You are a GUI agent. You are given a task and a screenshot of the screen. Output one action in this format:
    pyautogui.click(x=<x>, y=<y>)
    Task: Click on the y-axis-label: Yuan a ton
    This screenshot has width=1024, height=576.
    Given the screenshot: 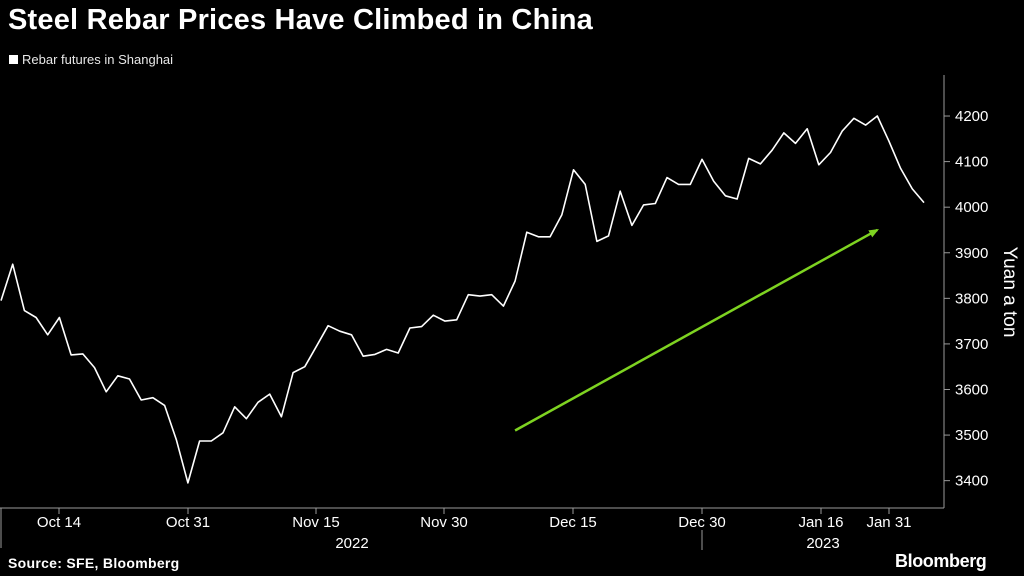 What is the action you would take?
    pyautogui.click(x=1009, y=292)
    